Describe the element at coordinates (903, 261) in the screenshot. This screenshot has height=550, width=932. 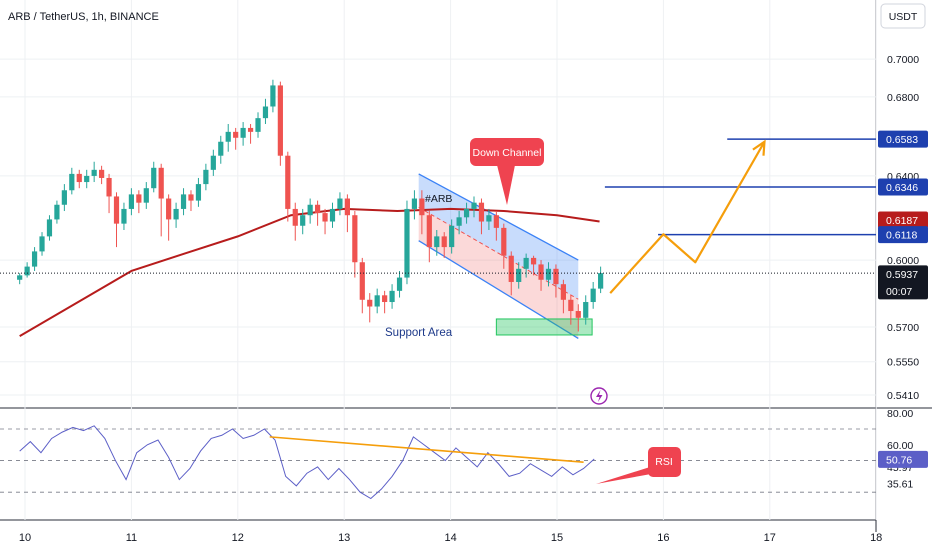
I see `y-tick-label: 0.6000` at that location.